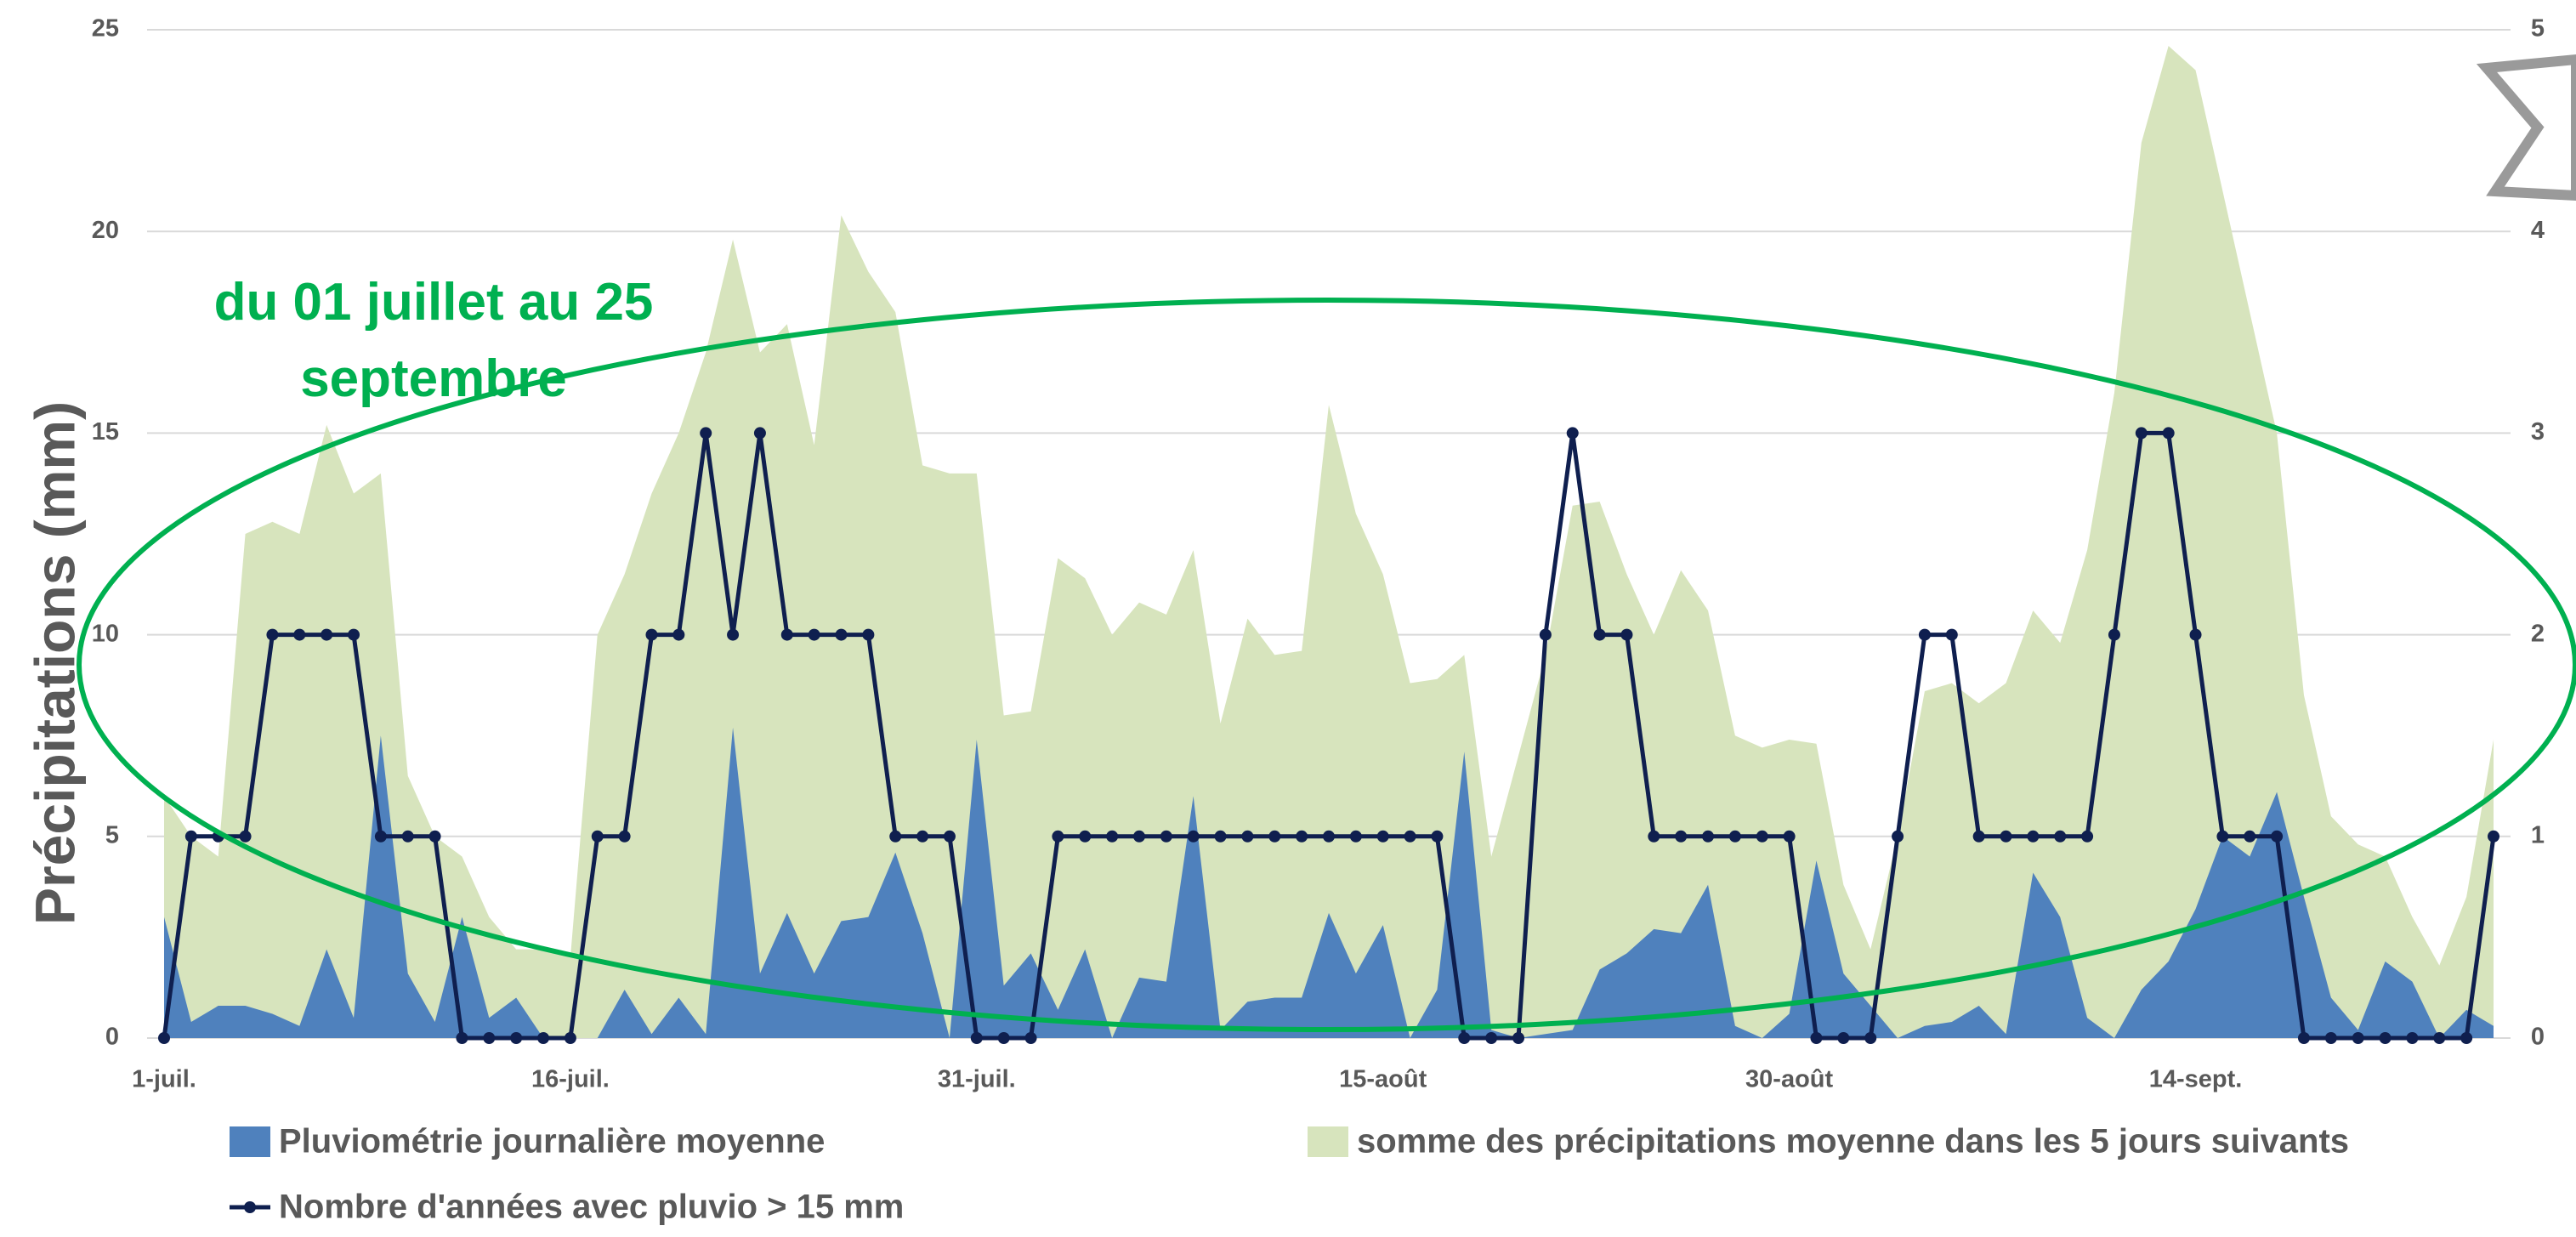 Image resolution: width=2576 pixels, height=1237 pixels. Describe the element at coordinates (571, 1079) in the screenshot. I see `x-tick-label: 16-juil.` at that location.